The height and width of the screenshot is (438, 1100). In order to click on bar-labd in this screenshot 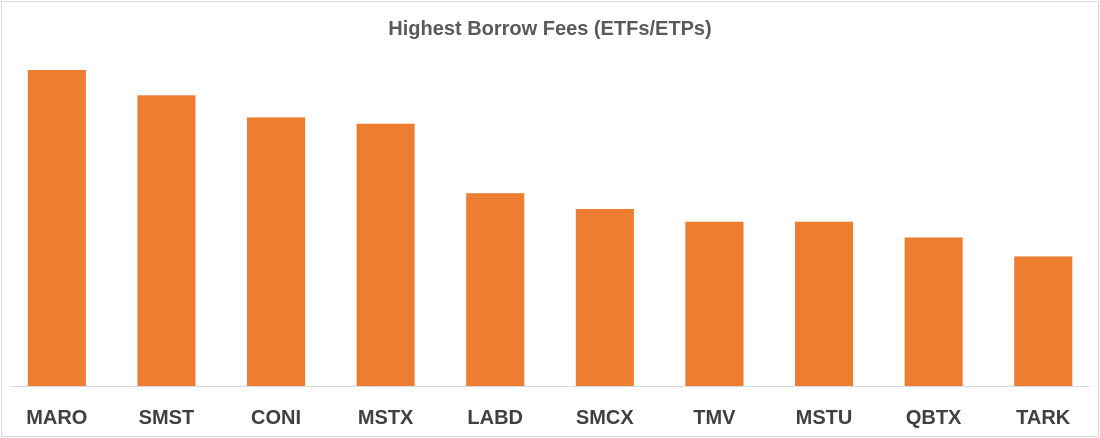, I will do `click(495, 289)`.